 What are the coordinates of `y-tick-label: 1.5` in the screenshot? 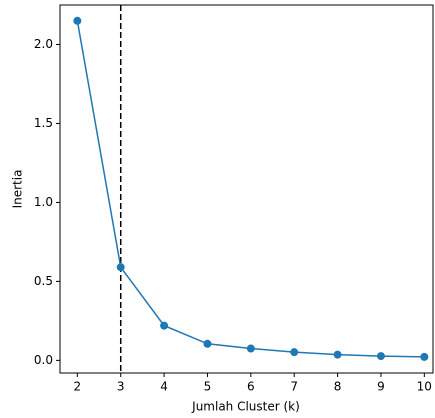 It's located at (43, 123).